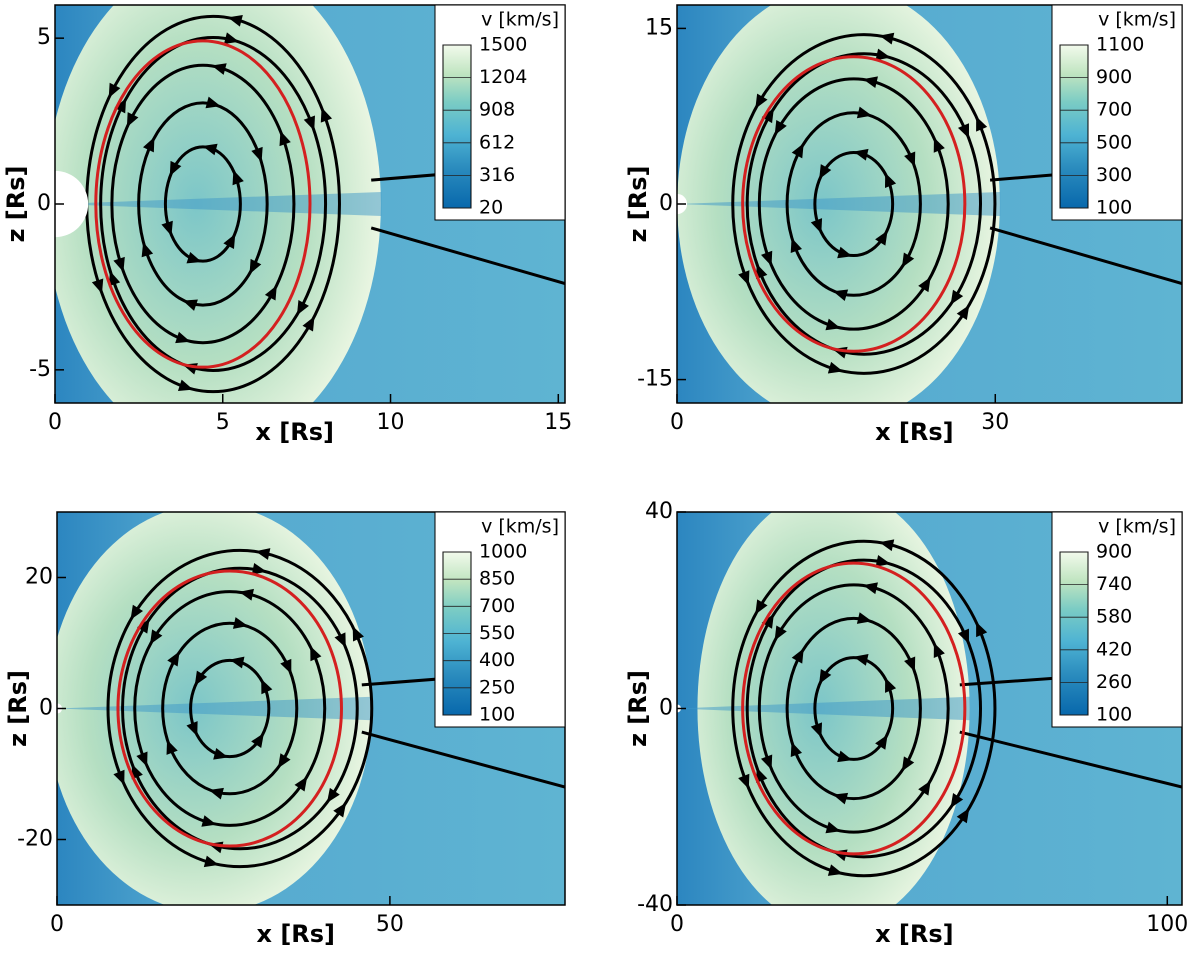  What do you see at coordinates (503, 45) in the screenshot?
I see `colorbar-tick-label: 1500` at bounding box center [503, 45].